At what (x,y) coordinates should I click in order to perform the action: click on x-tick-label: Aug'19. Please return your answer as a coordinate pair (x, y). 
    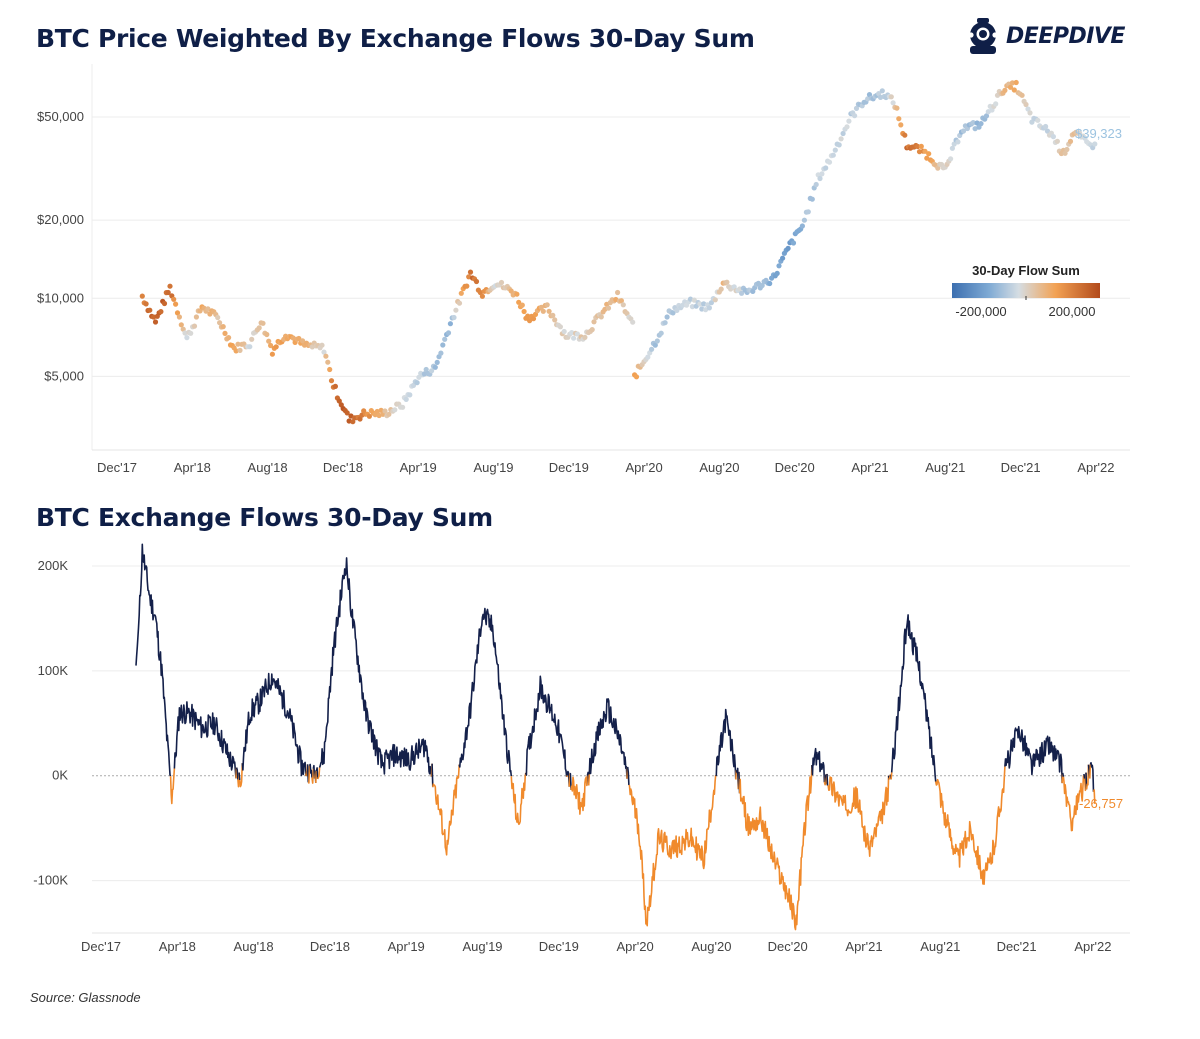
    Looking at the image, I should click on (482, 946).